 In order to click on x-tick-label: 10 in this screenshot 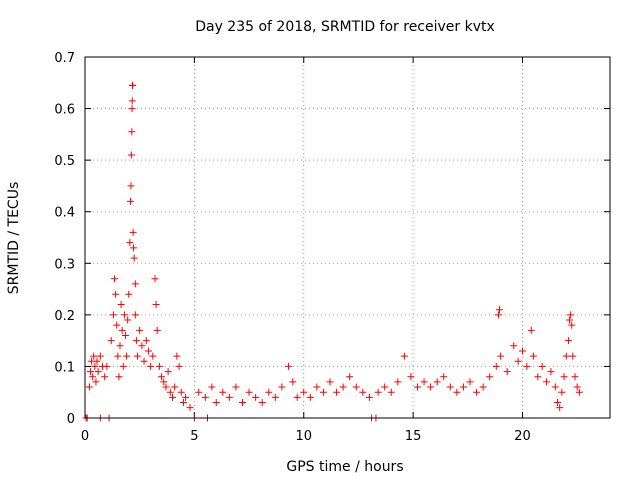, I will do `click(303, 436)`.